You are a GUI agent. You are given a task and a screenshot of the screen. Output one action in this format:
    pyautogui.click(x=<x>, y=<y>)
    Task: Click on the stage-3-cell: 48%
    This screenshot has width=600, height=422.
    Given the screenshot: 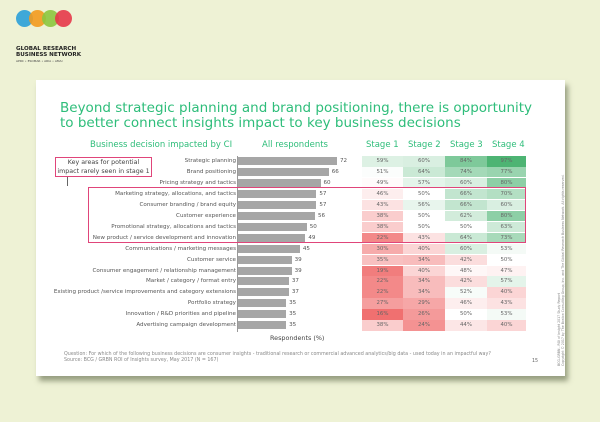 What is the action you would take?
    pyautogui.click(x=466, y=270)
    